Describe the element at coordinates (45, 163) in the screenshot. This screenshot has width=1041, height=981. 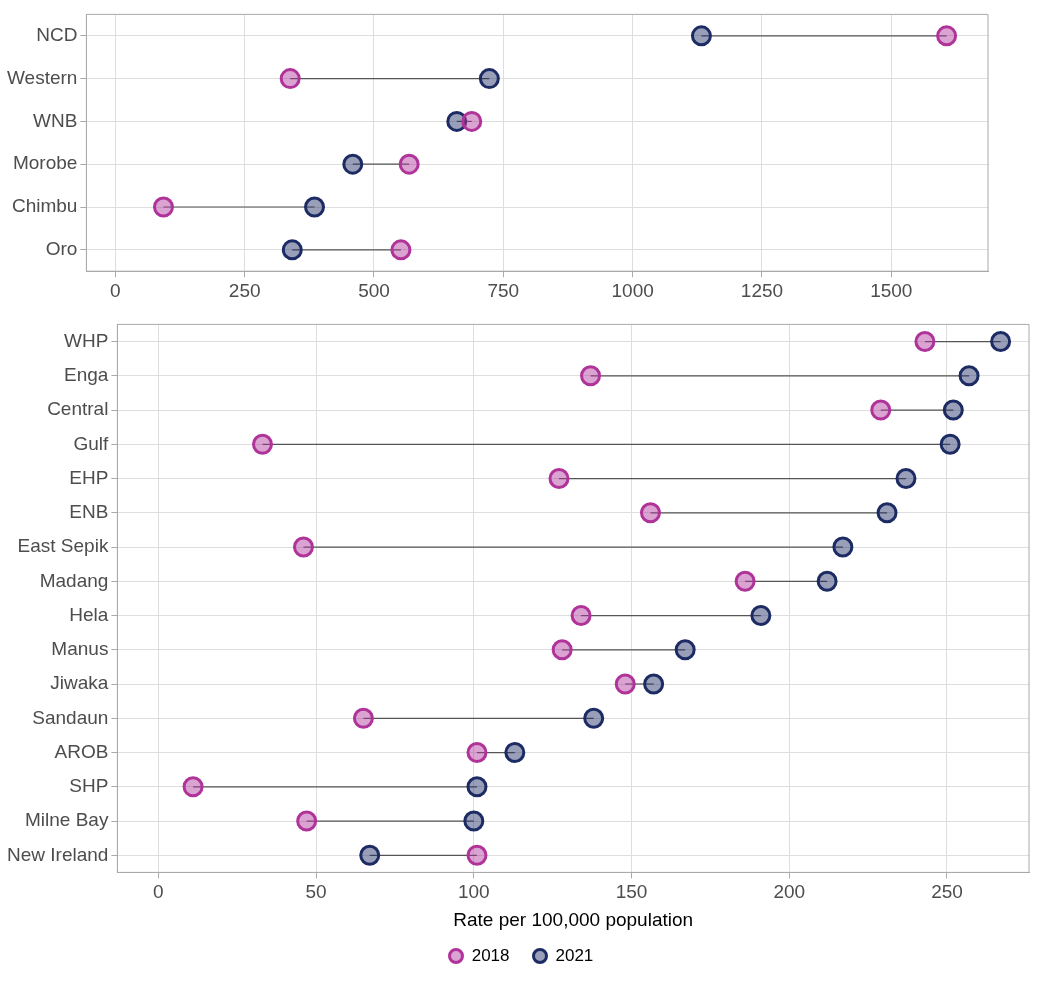
I see `y-tick-label: Morobe` at that location.